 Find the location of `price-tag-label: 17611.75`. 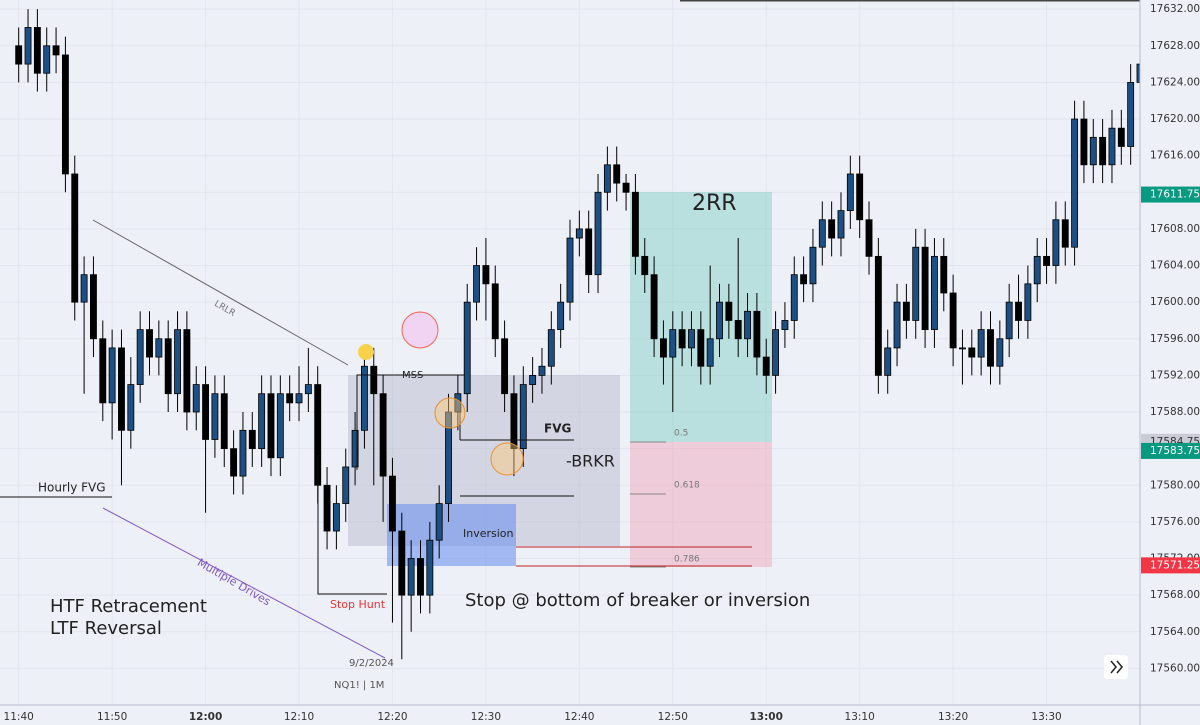

price-tag-label: 17611.75 is located at coordinates (1175, 195).